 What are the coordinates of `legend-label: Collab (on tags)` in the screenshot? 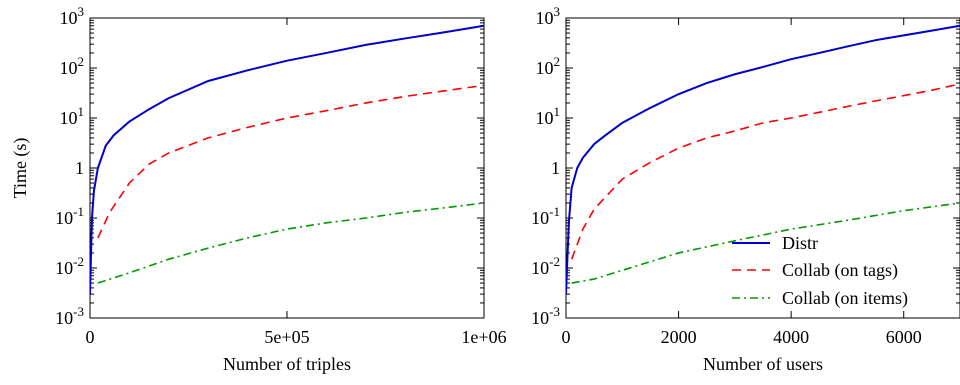 It's located at (840, 270).